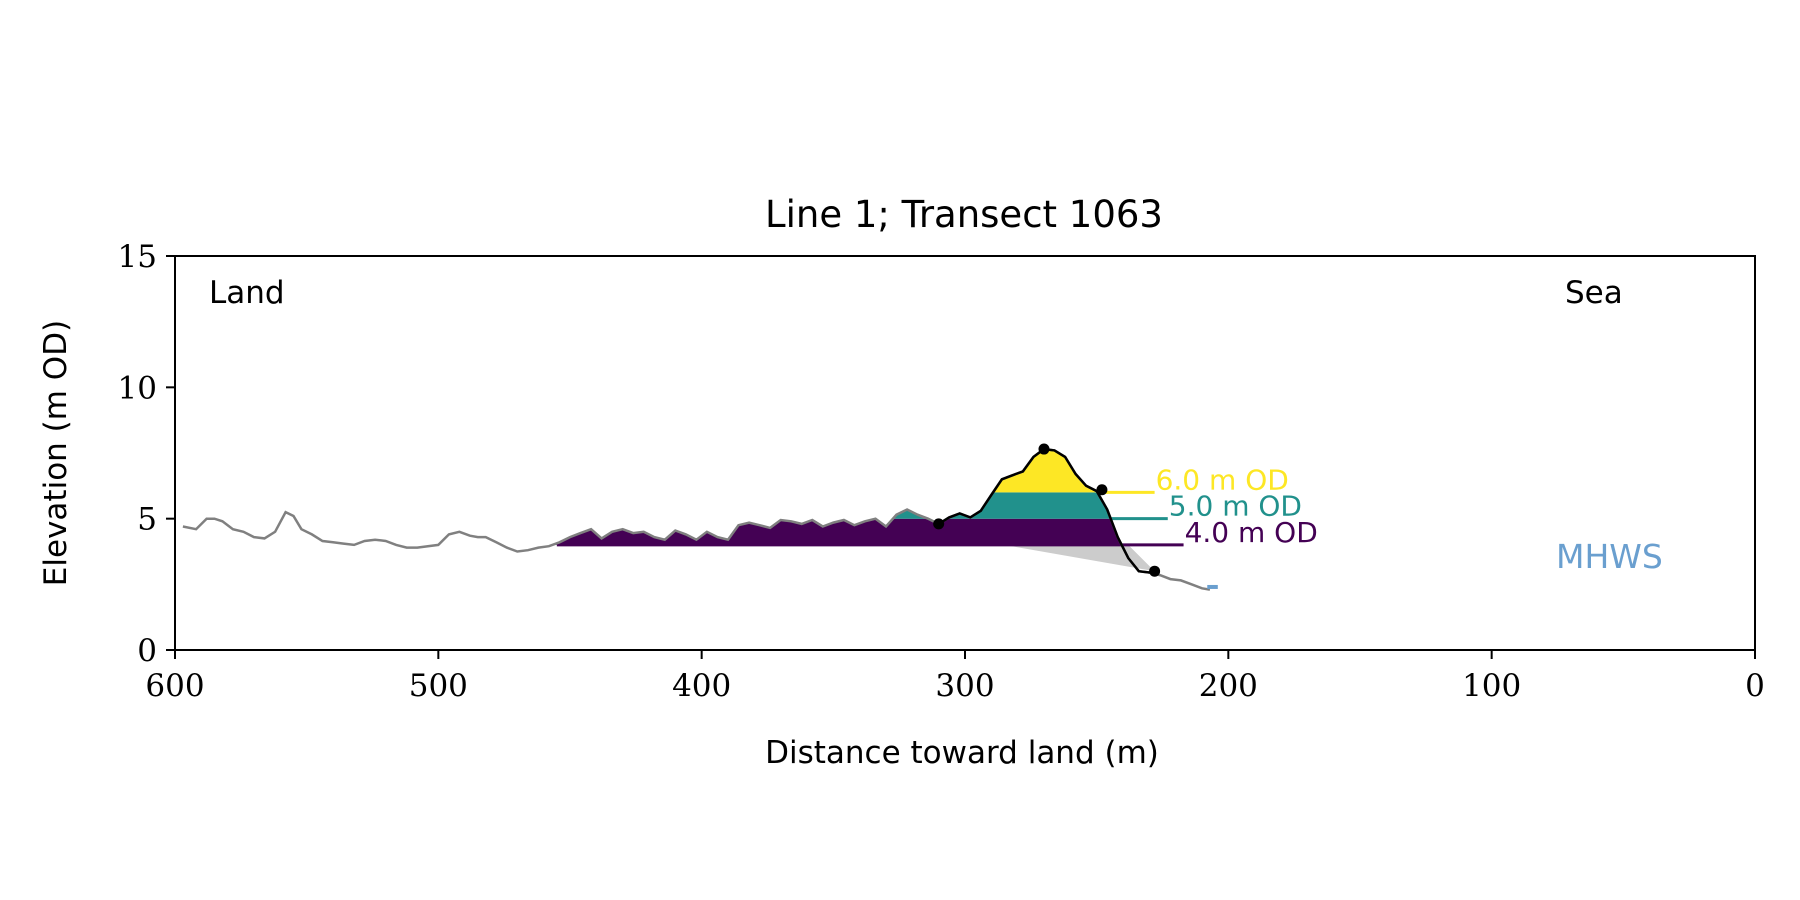 Image resolution: width=1800 pixels, height=900 pixels. What do you see at coordinates (1491, 686) in the screenshot?
I see `x-tick-label: 100` at bounding box center [1491, 686].